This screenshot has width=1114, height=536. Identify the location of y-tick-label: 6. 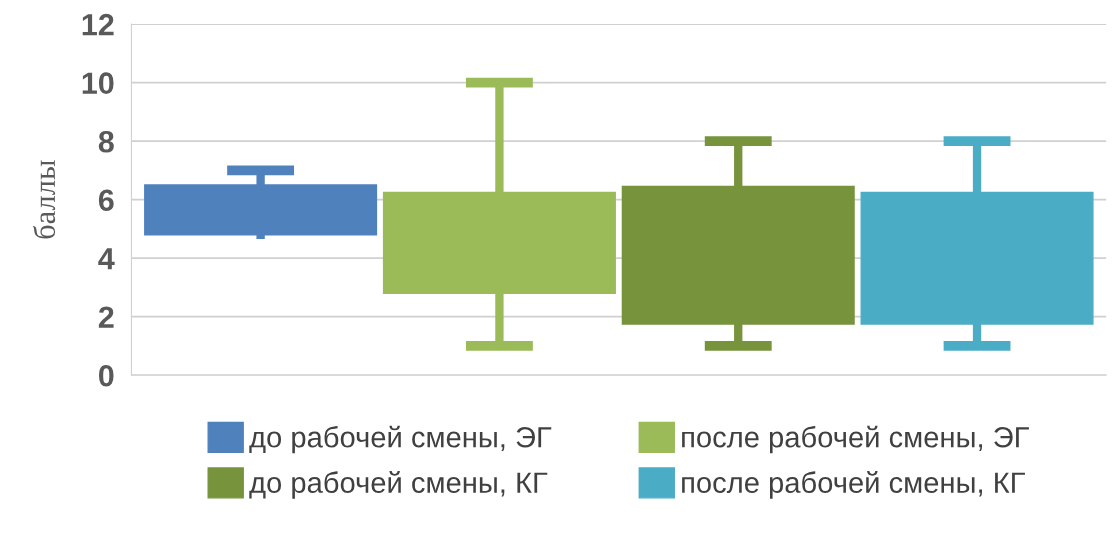
(106, 200).